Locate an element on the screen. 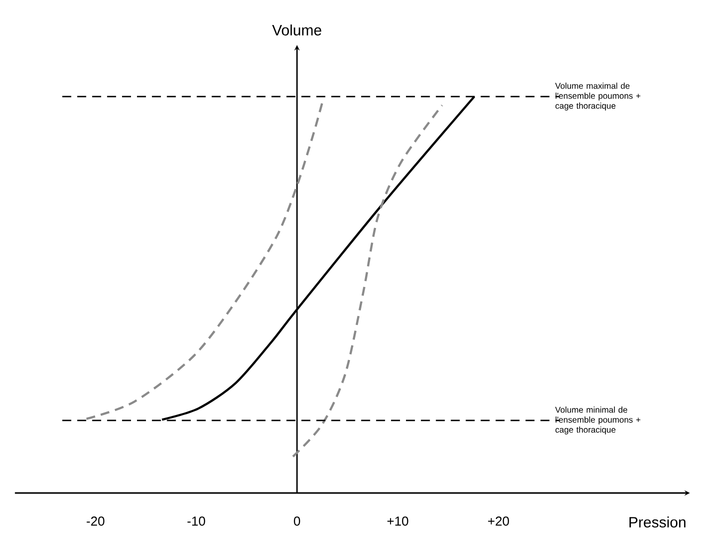  x-tick-label: +10 is located at coordinates (397, 521).